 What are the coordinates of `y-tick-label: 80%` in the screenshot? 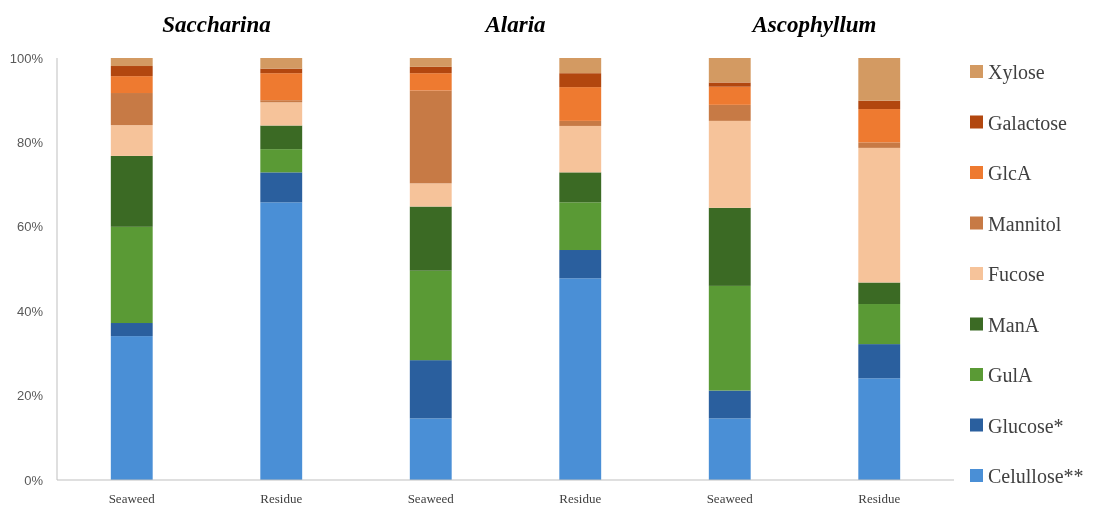 It's located at (30, 142).